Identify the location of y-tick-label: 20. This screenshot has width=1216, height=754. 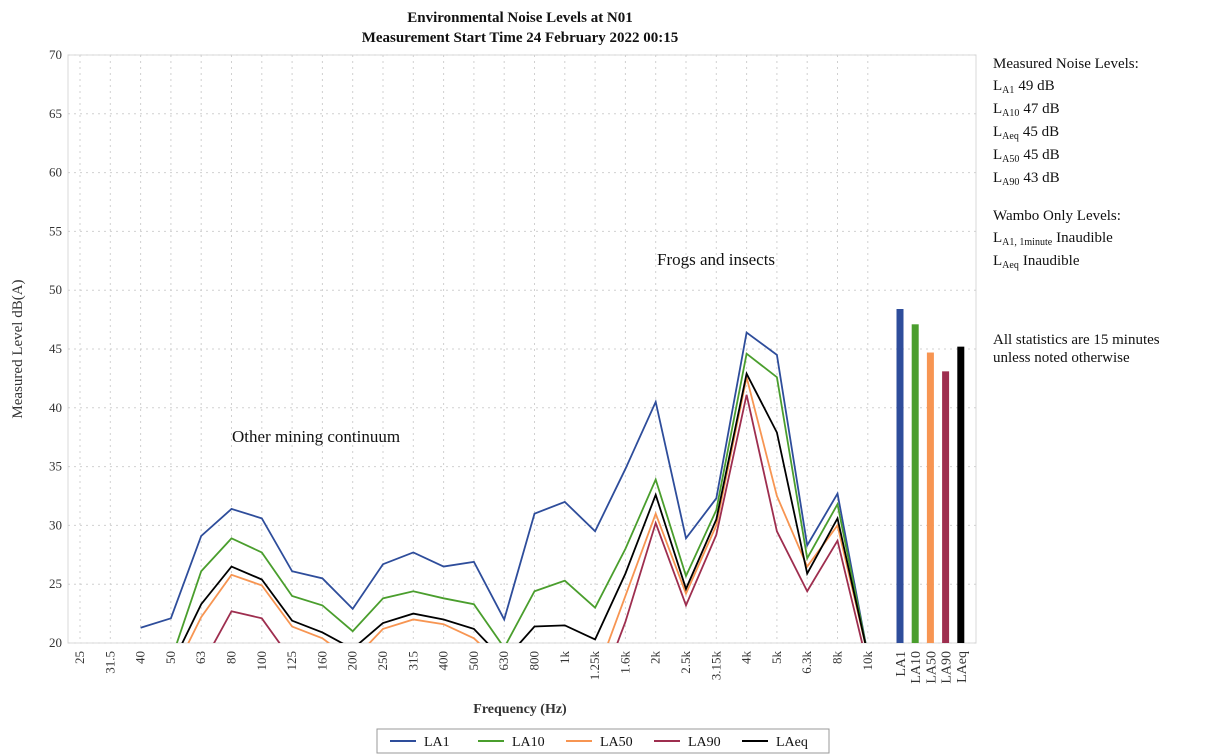
(55, 642).